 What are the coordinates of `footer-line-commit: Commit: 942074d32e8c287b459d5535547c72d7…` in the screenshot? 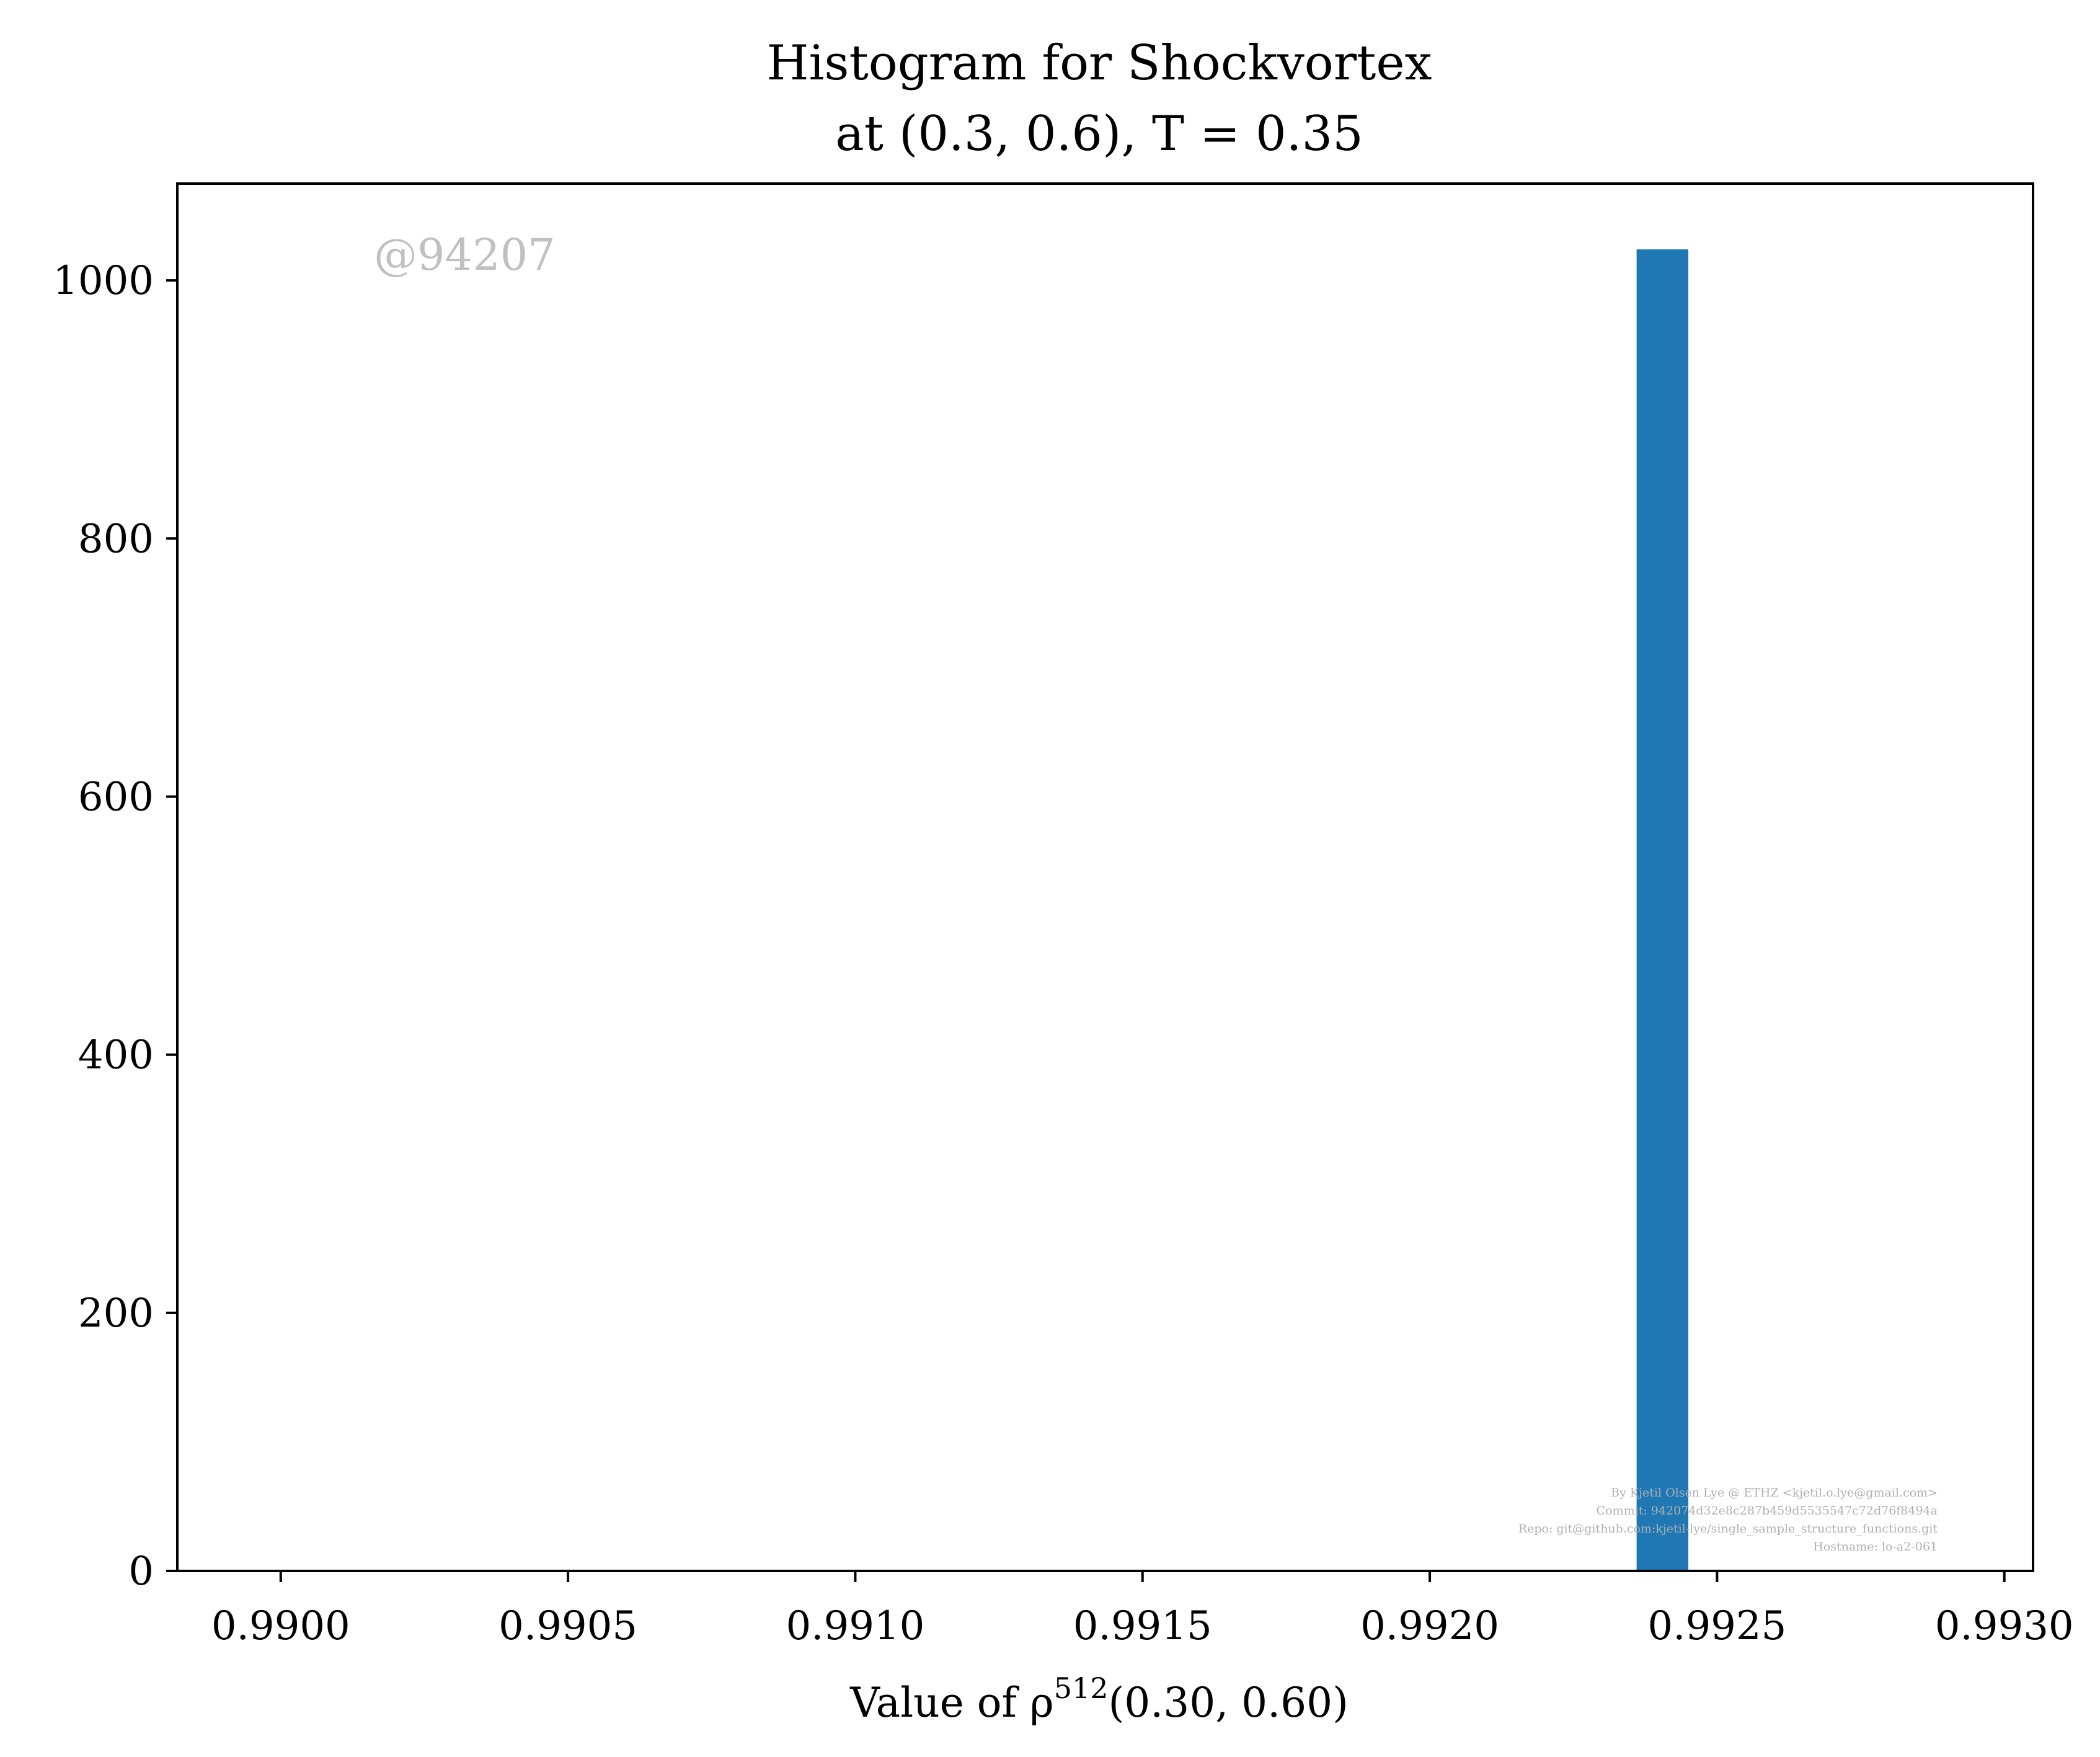 It's located at (1767, 1511).